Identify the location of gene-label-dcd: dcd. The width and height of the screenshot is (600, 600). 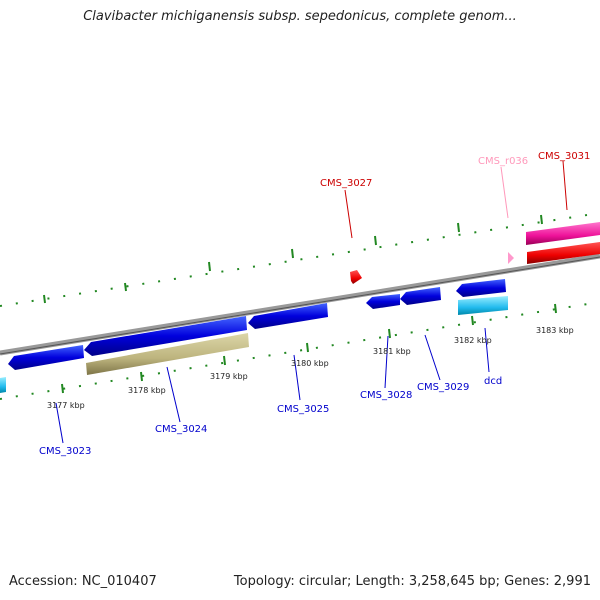
(493, 381).